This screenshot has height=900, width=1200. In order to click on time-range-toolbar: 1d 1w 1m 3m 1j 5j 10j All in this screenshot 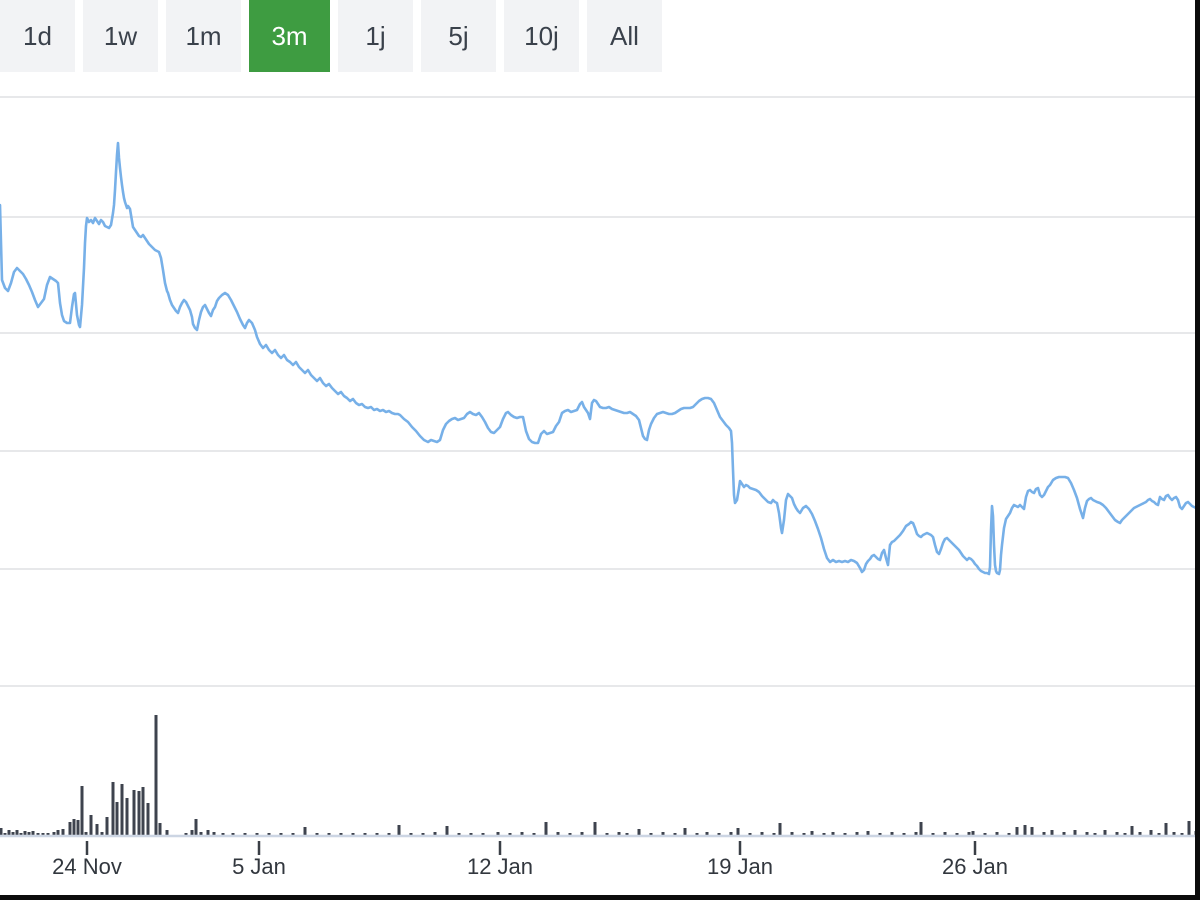, I will do `click(331, 36)`.